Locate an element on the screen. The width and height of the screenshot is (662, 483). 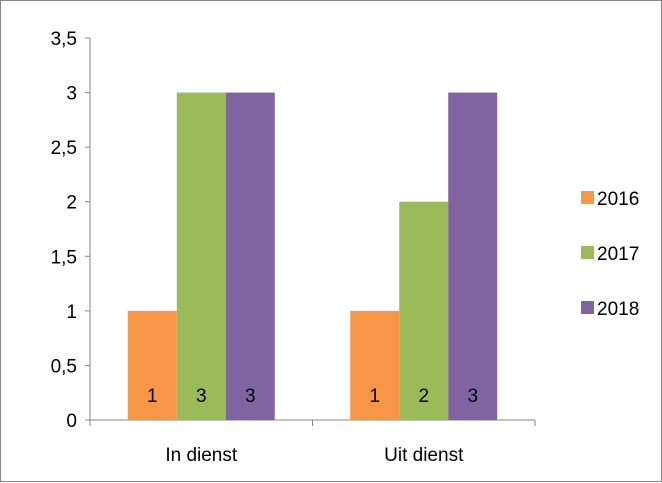
legend-label: 2016 is located at coordinates (618, 199).